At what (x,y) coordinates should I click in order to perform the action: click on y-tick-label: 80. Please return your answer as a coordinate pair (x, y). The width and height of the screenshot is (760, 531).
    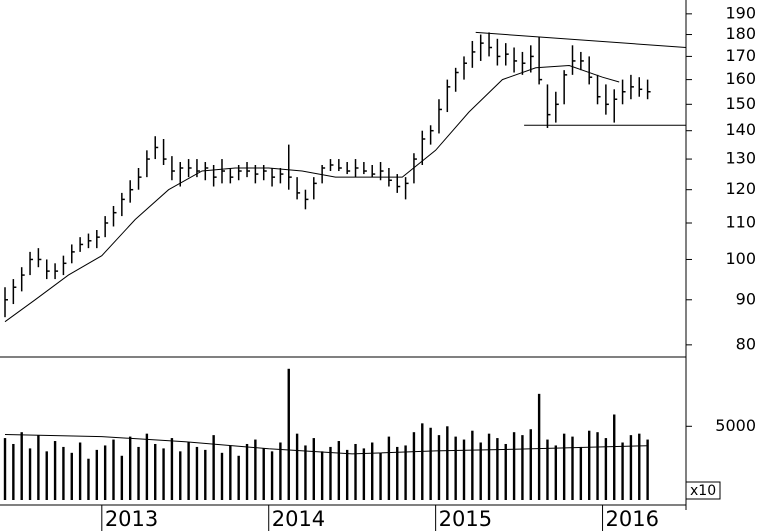
    Looking at the image, I should click on (746, 343).